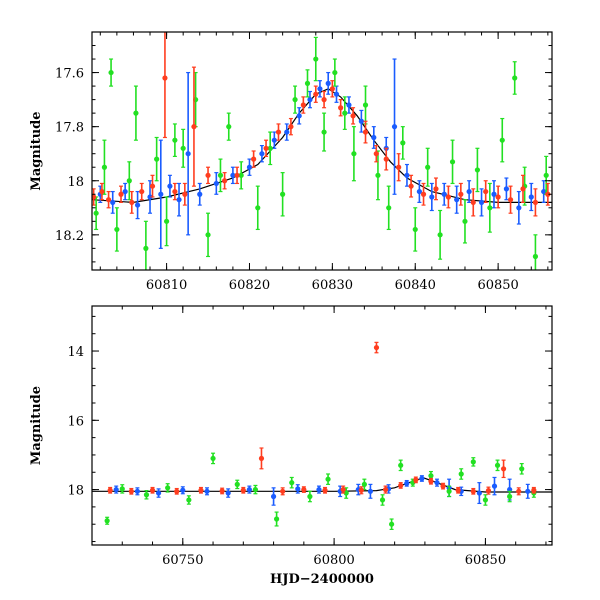  Describe the element at coordinates (69, 236) in the screenshot. I see `y-tick-label: 18.2` at that location.